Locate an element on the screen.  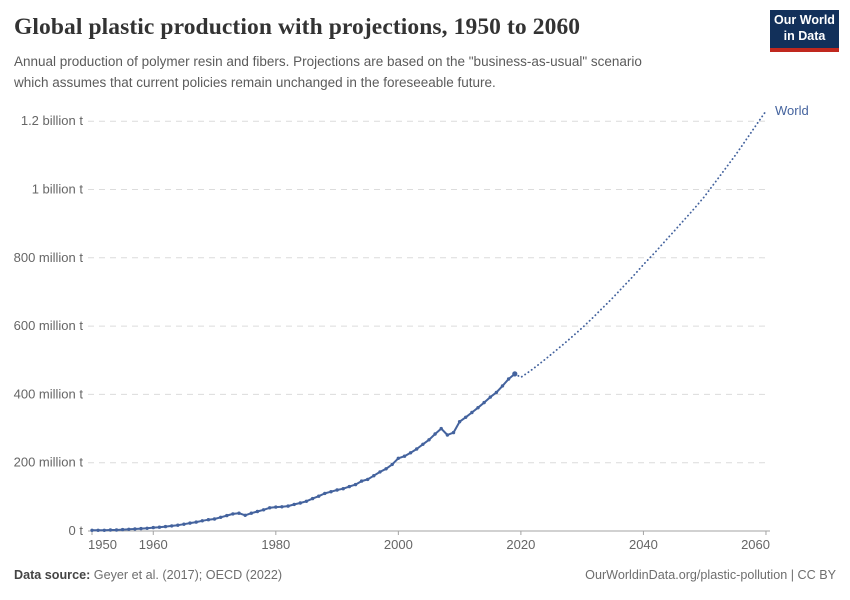
y-axis-label: 600 million t is located at coordinates (49, 325).